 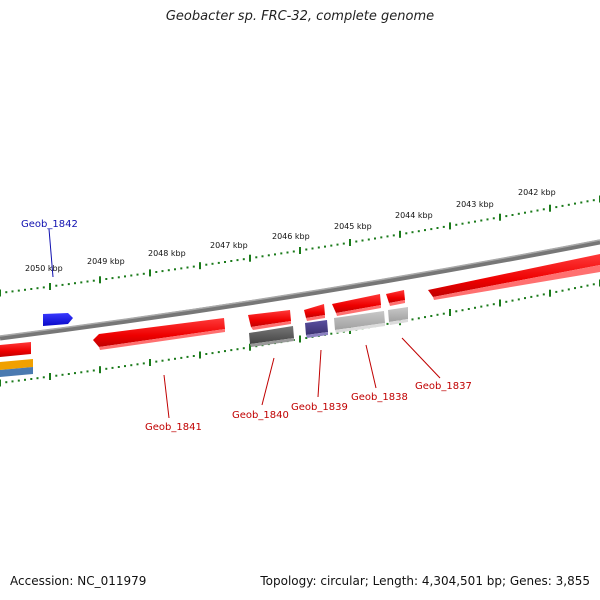 What do you see at coordinates (15, 349) in the screenshot?
I see `gene-left-edge-red` at bounding box center [15, 349].